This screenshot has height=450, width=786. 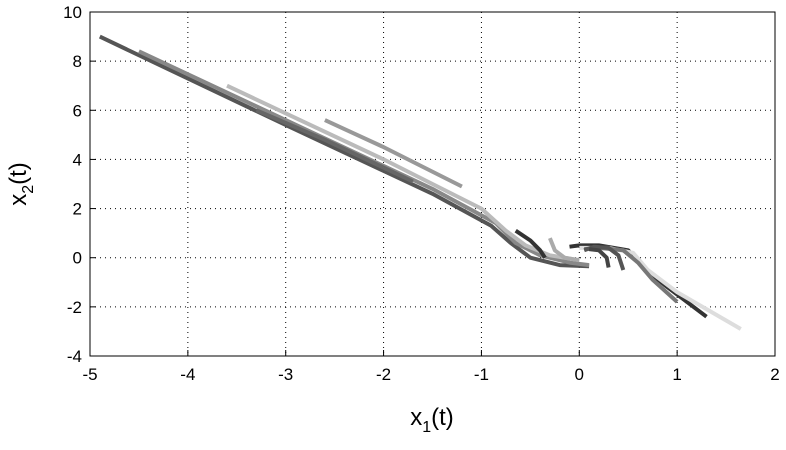 I want to click on y-tick-label: 4, so click(x=77, y=159).